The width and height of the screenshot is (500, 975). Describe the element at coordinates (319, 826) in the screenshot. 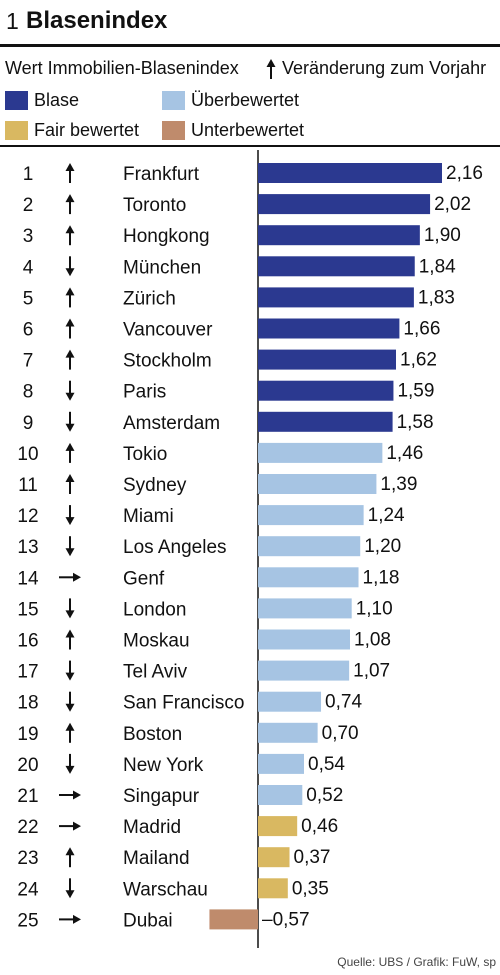

I see `value-label: 0,46` at that location.